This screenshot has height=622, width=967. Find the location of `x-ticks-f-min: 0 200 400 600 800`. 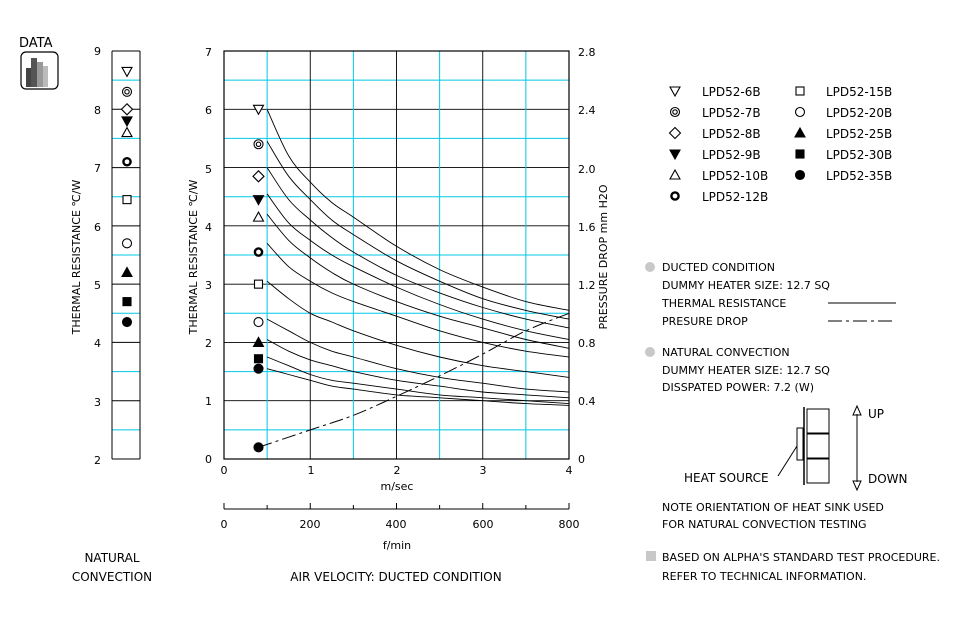

x-ticks-f-min: 0 200 400 600 800 is located at coordinates (400, 524).